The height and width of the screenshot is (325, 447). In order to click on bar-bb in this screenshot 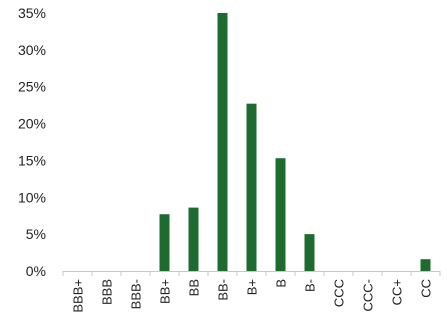, I will do `click(193, 239)`.